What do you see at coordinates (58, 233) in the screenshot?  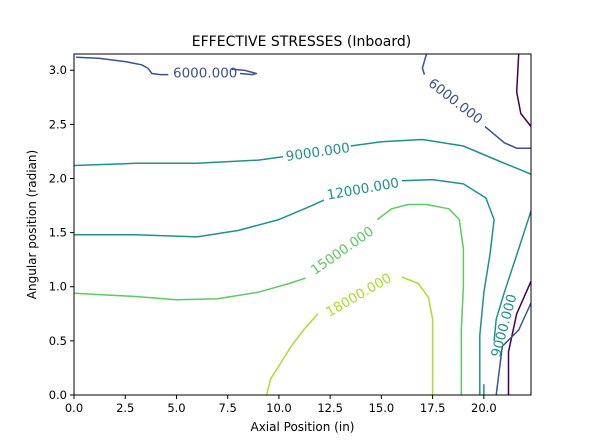 I see `y-tick-label-3: 1.5` at bounding box center [58, 233].